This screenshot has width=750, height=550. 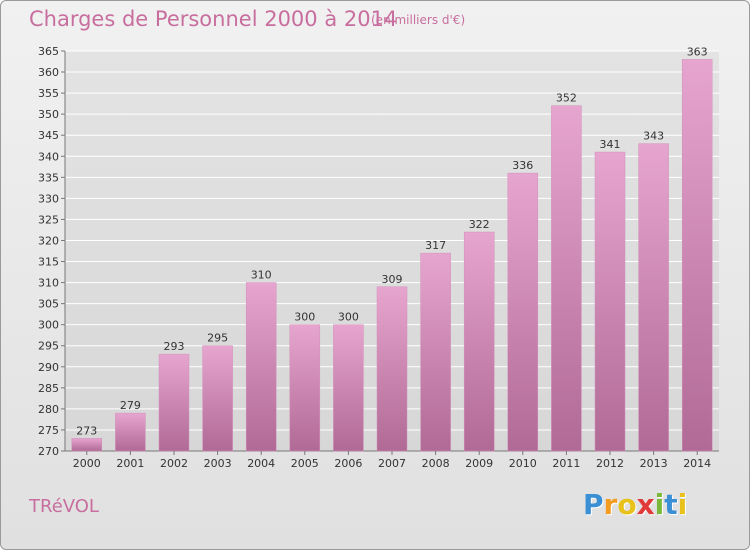 I want to click on bar-2002, so click(x=174, y=402).